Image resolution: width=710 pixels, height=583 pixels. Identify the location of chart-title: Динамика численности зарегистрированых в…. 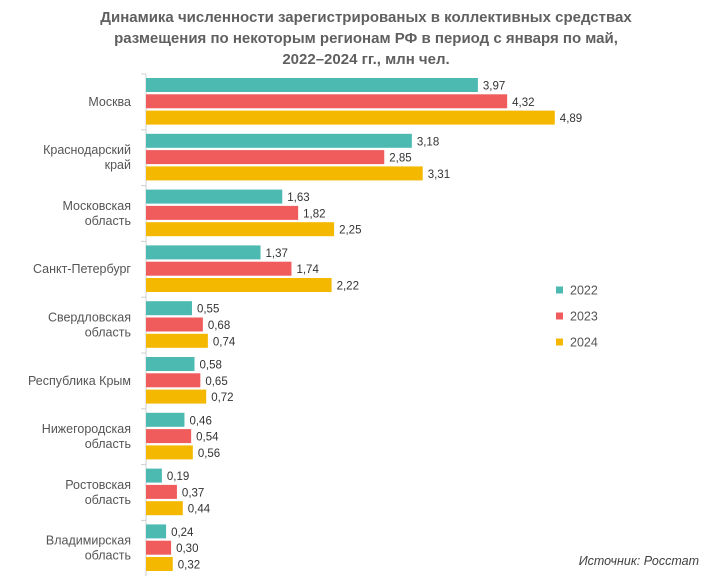
(366, 38).